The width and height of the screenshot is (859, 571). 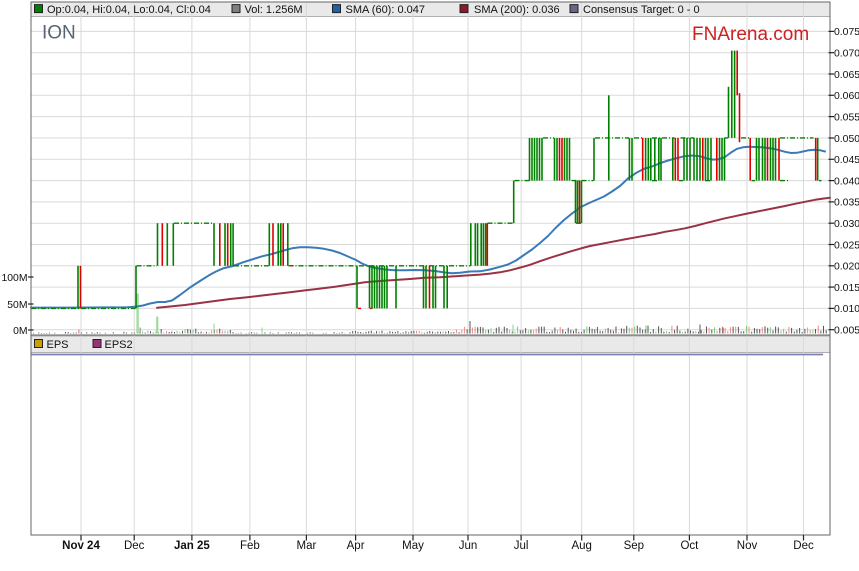 I want to click on svg-text: Aug, so click(x=581, y=546).